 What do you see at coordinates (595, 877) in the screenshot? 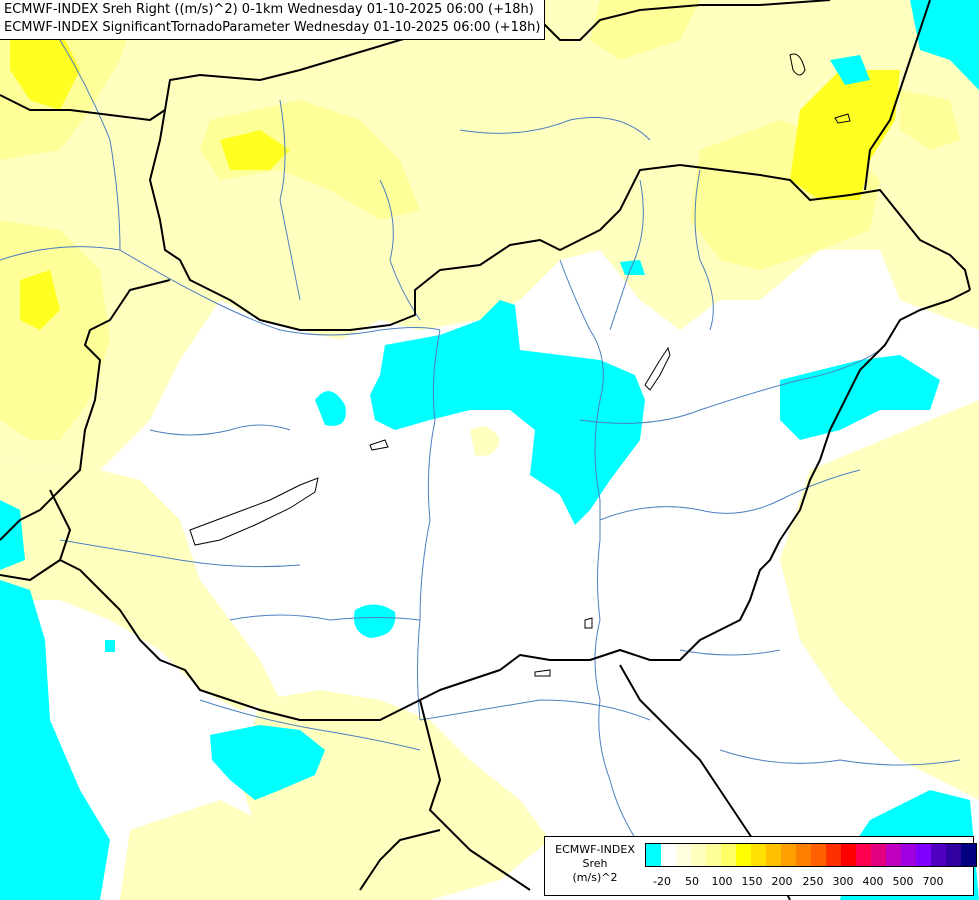
I see `legend-unit: (m/s)^2` at bounding box center [595, 877].